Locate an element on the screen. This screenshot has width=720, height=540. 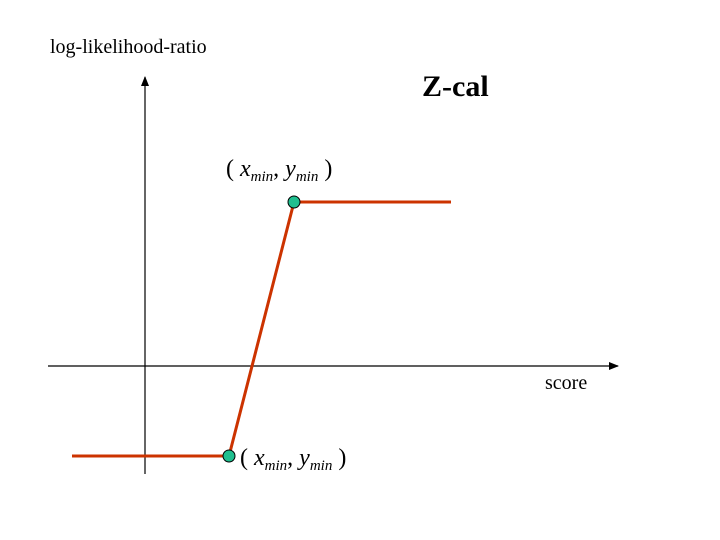
y-axis-label: log-likelihood-ratio is located at coordinates (128, 47).